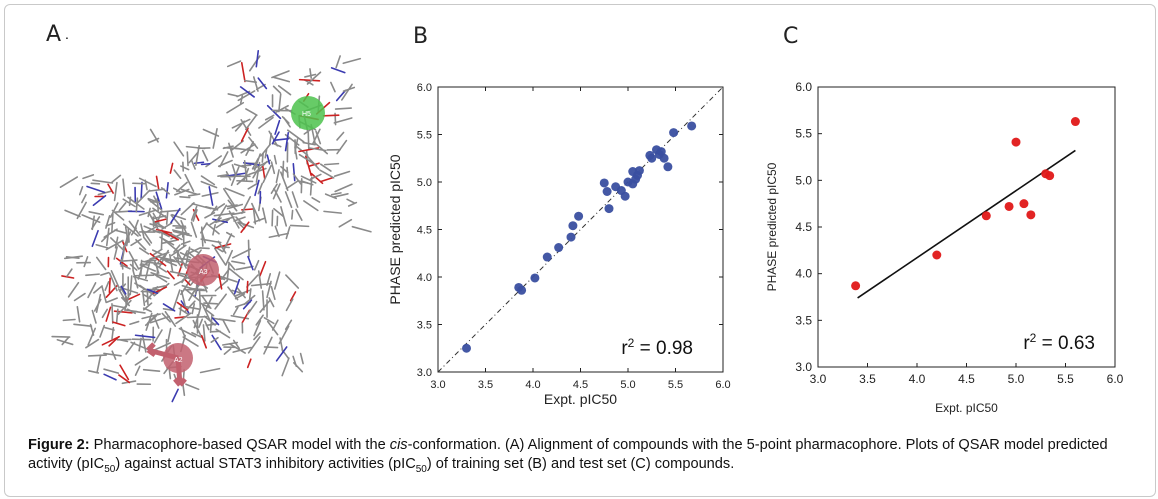  What do you see at coordinates (722, 385) in the screenshot?
I see `x-tick-label: 6.0` at bounding box center [722, 385].